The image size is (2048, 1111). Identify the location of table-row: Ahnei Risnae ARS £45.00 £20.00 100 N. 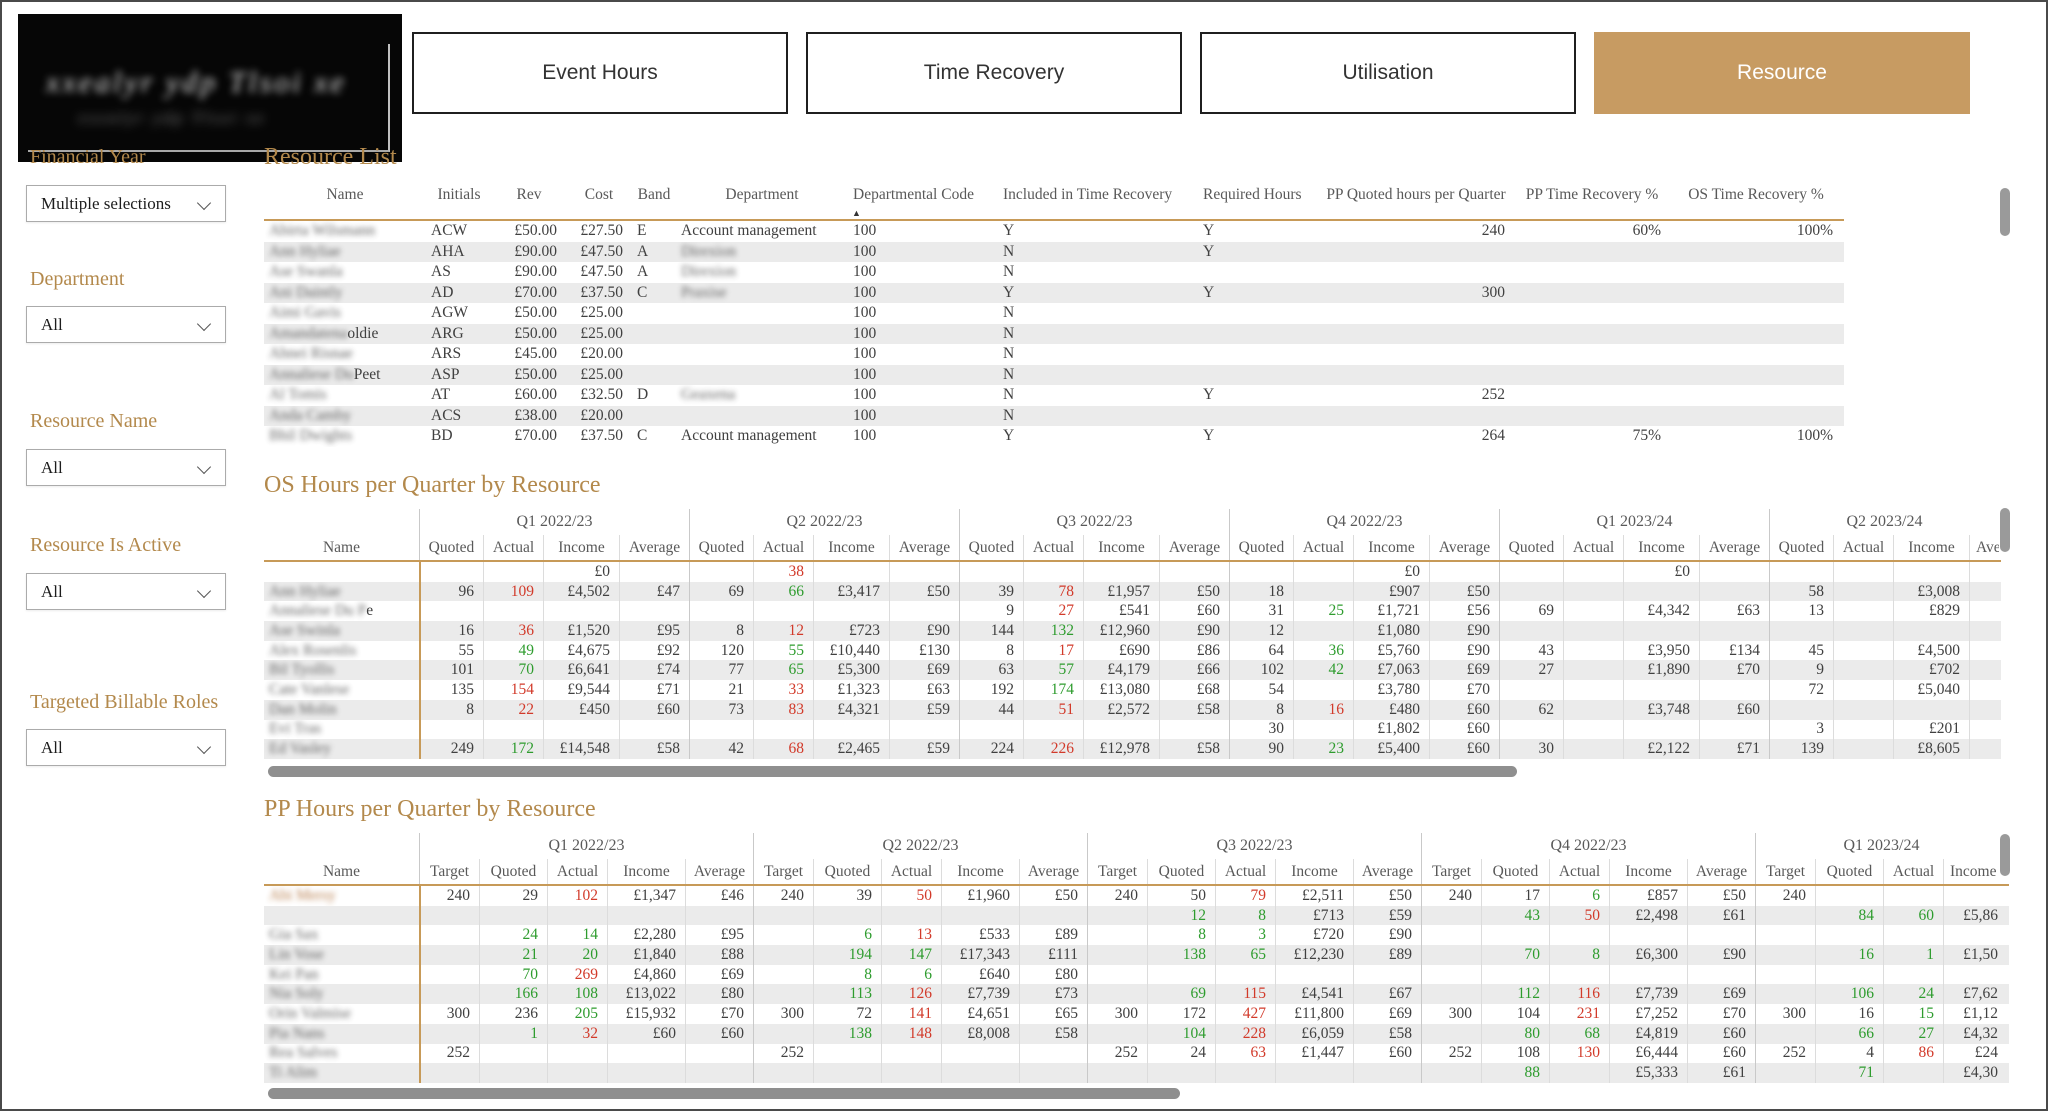
(1054, 354).